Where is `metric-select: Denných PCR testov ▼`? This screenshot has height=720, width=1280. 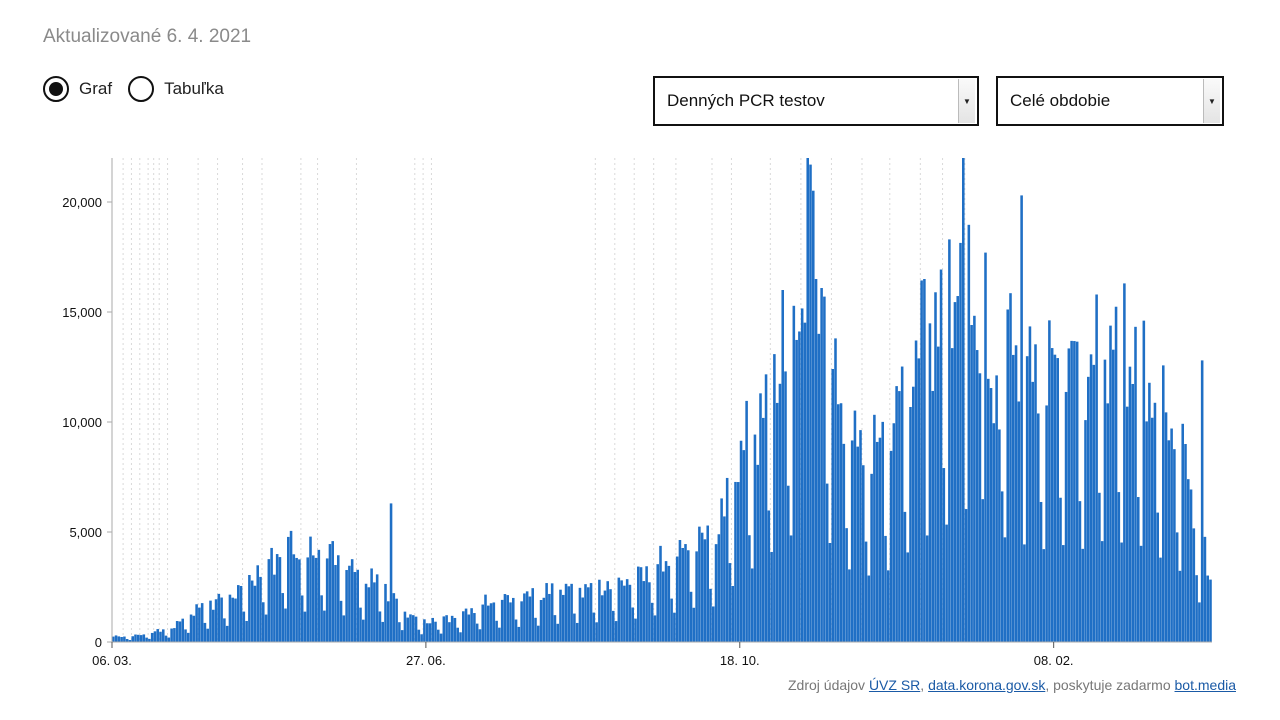
metric-select: Denných PCR testov ▼ is located at coordinates (816, 101).